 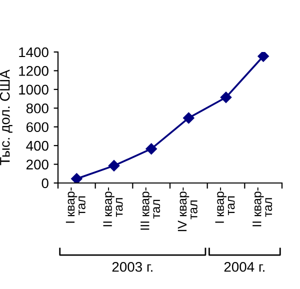 I want to click on y-axis-title: Тыс. дол. США, so click(x=6, y=118).